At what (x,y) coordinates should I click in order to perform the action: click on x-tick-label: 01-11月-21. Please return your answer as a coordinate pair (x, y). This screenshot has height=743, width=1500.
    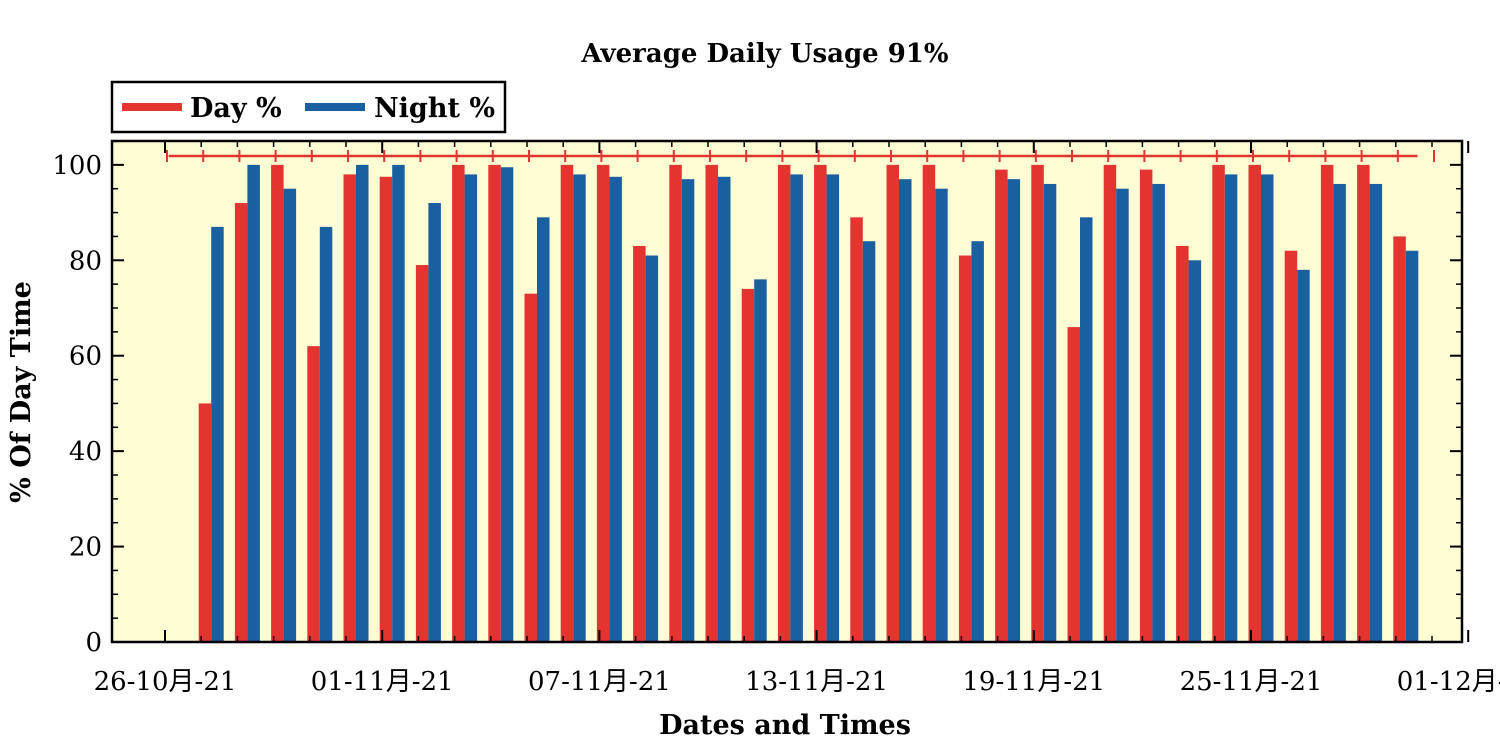
    Looking at the image, I should click on (382, 682).